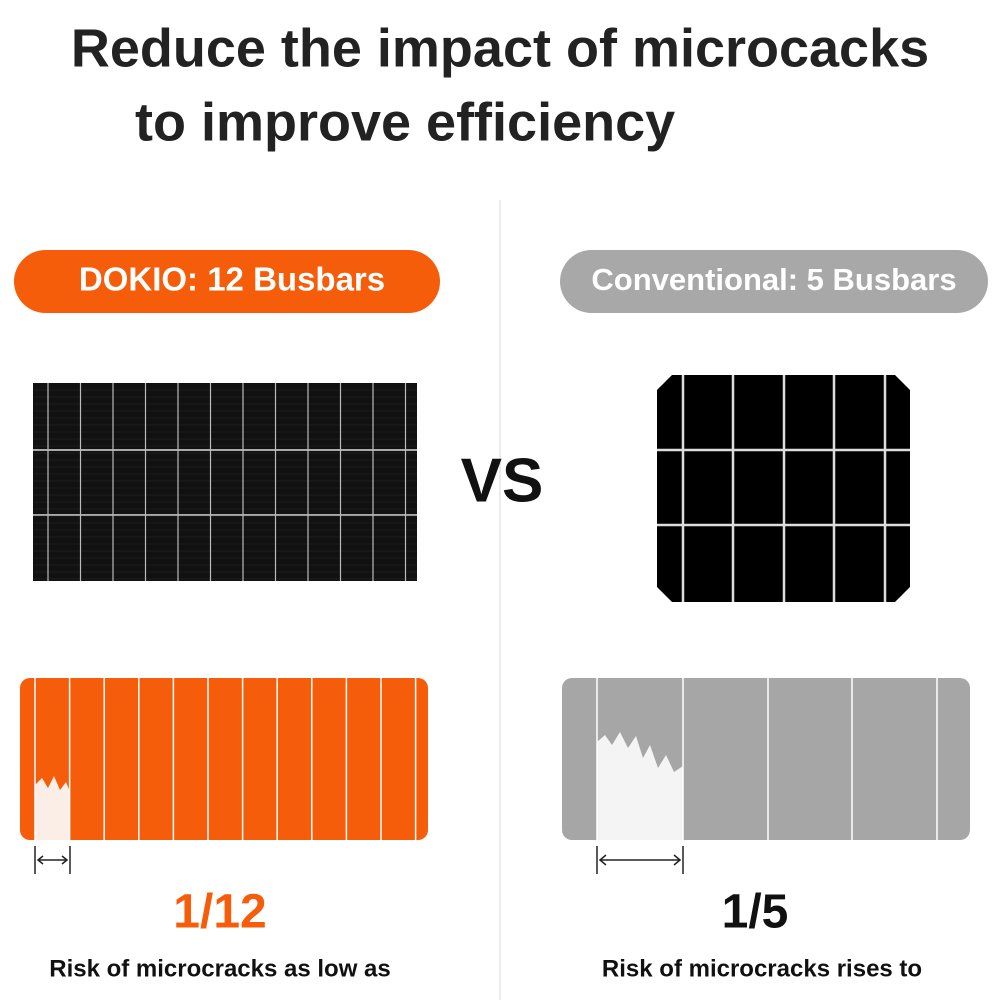  What do you see at coordinates (762, 968) in the screenshot?
I see `caption: Risk of microcracks rises to` at bounding box center [762, 968].